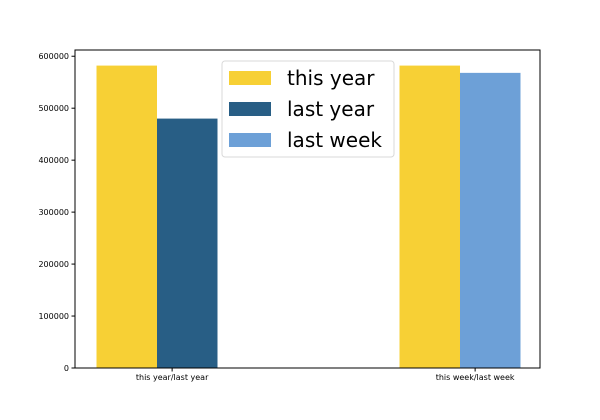 The width and height of the screenshot is (600, 420). Describe the element at coordinates (53, 316) in the screenshot. I see `y-tick-label: 100000` at that location.